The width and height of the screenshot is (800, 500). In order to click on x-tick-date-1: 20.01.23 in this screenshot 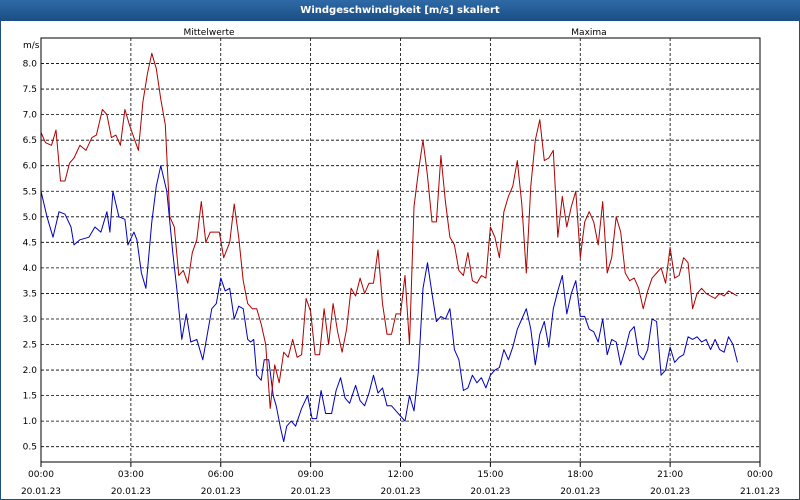, I will do `click(131, 492)`.